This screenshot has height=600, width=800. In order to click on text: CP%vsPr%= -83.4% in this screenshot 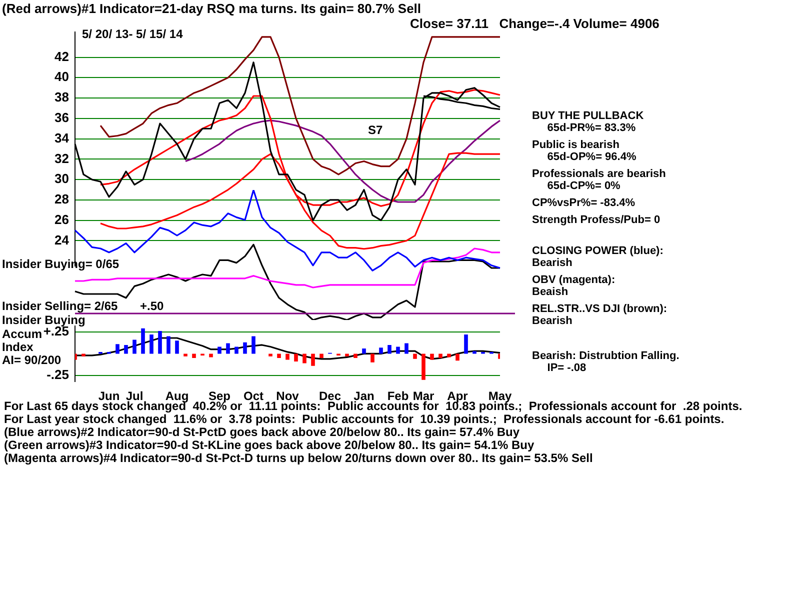, I will do `click(584, 203)`.